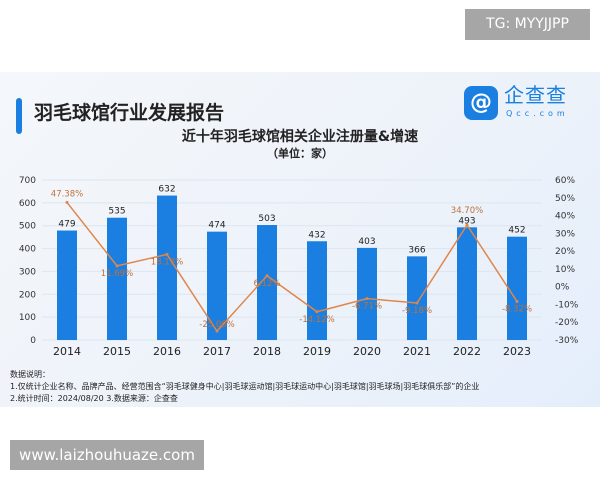 Image resolution: width=600 pixels, height=480 pixels. Describe the element at coordinates (517, 301) in the screenshot. I see `growth-point-2023` at that location.